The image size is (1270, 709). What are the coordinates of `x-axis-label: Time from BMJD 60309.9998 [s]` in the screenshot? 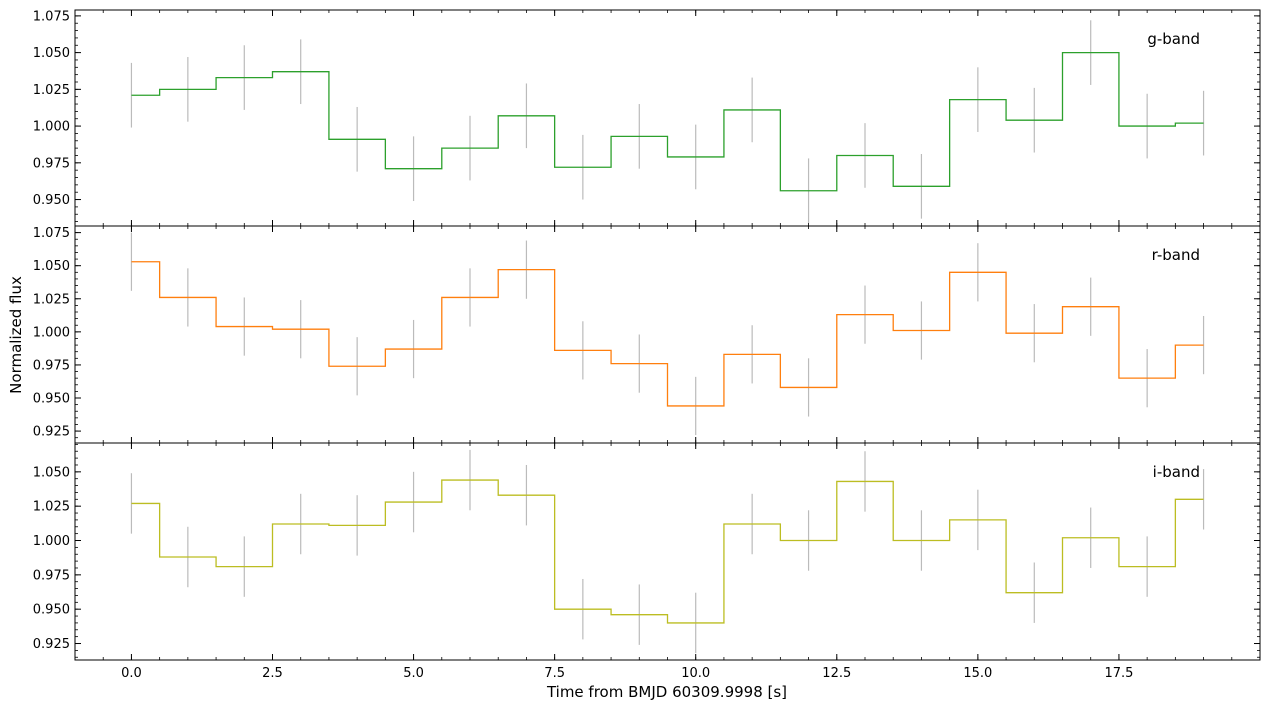 It's located at (666, 692).